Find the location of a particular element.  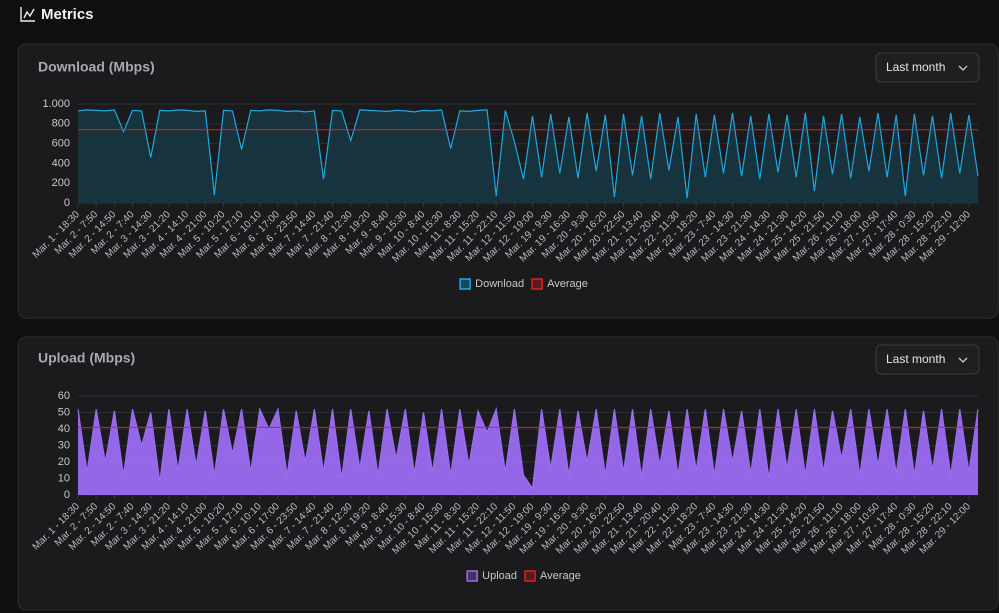

y-tick-label: 200 is located at coordinates (61, 183).